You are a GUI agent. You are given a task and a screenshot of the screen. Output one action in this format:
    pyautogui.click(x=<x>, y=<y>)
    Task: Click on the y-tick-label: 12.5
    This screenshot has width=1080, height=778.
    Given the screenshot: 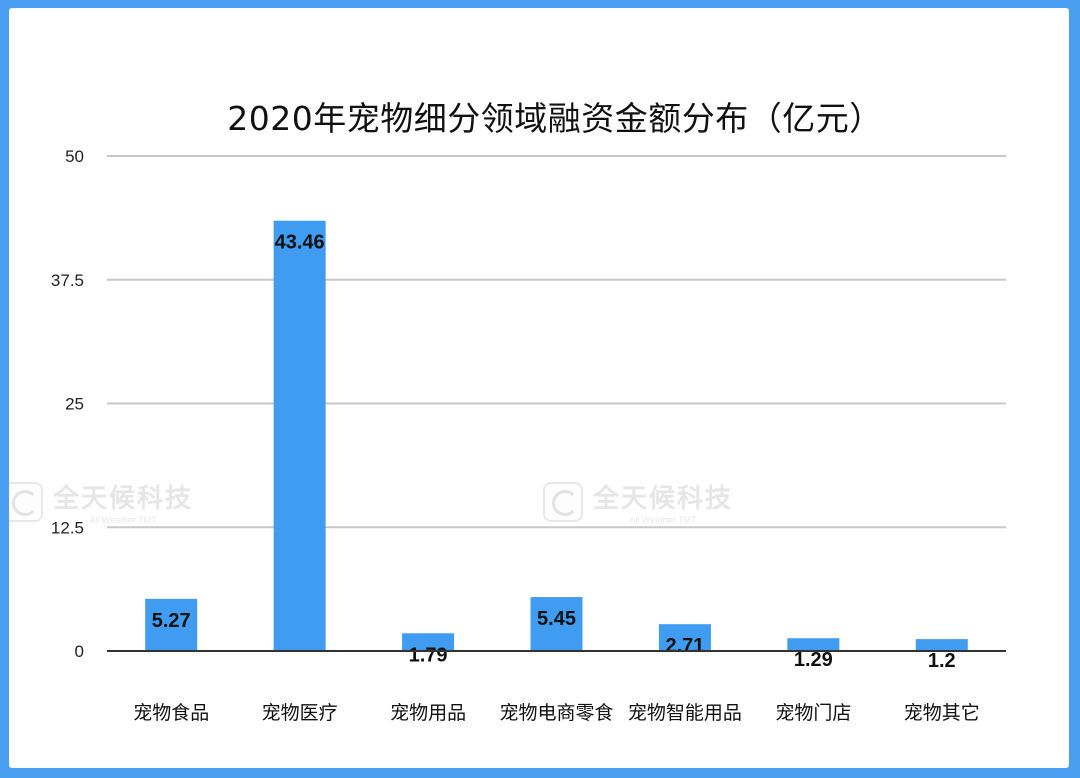 What is the action you would take?
    pyautogui.click(x=67, y=527)
    